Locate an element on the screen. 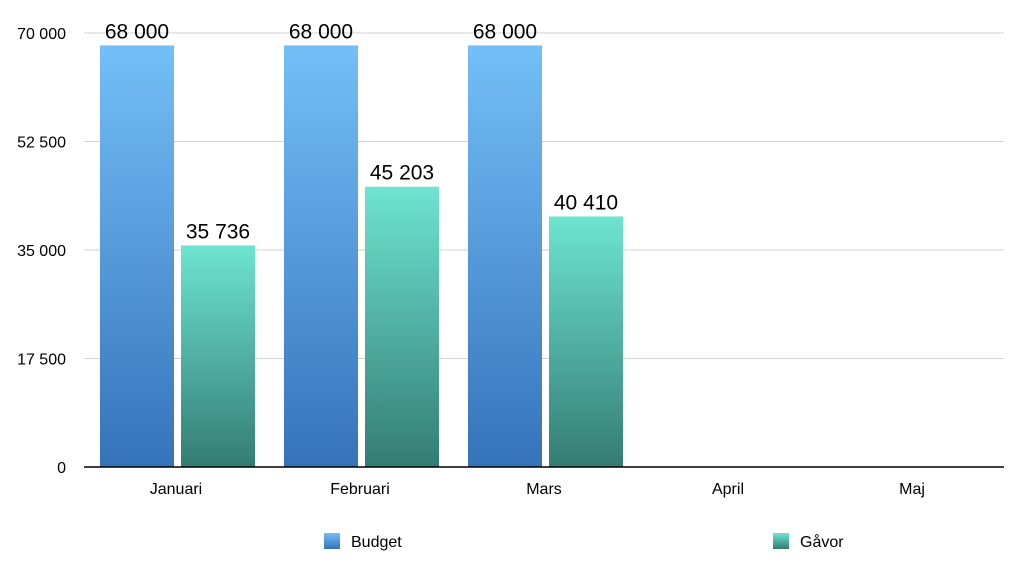 Image resolution: width=1024 pixels, height=584 pixels. legend-label: Gåvor is located at coordinates (822, 542).